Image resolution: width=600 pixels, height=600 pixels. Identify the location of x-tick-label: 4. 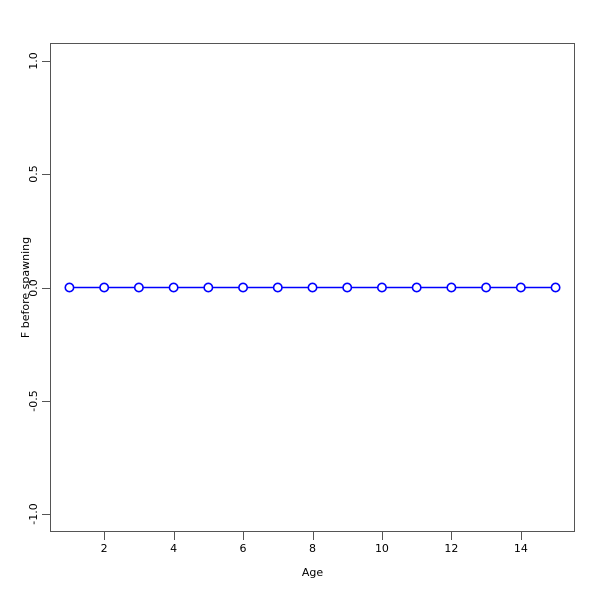
(174, 548).